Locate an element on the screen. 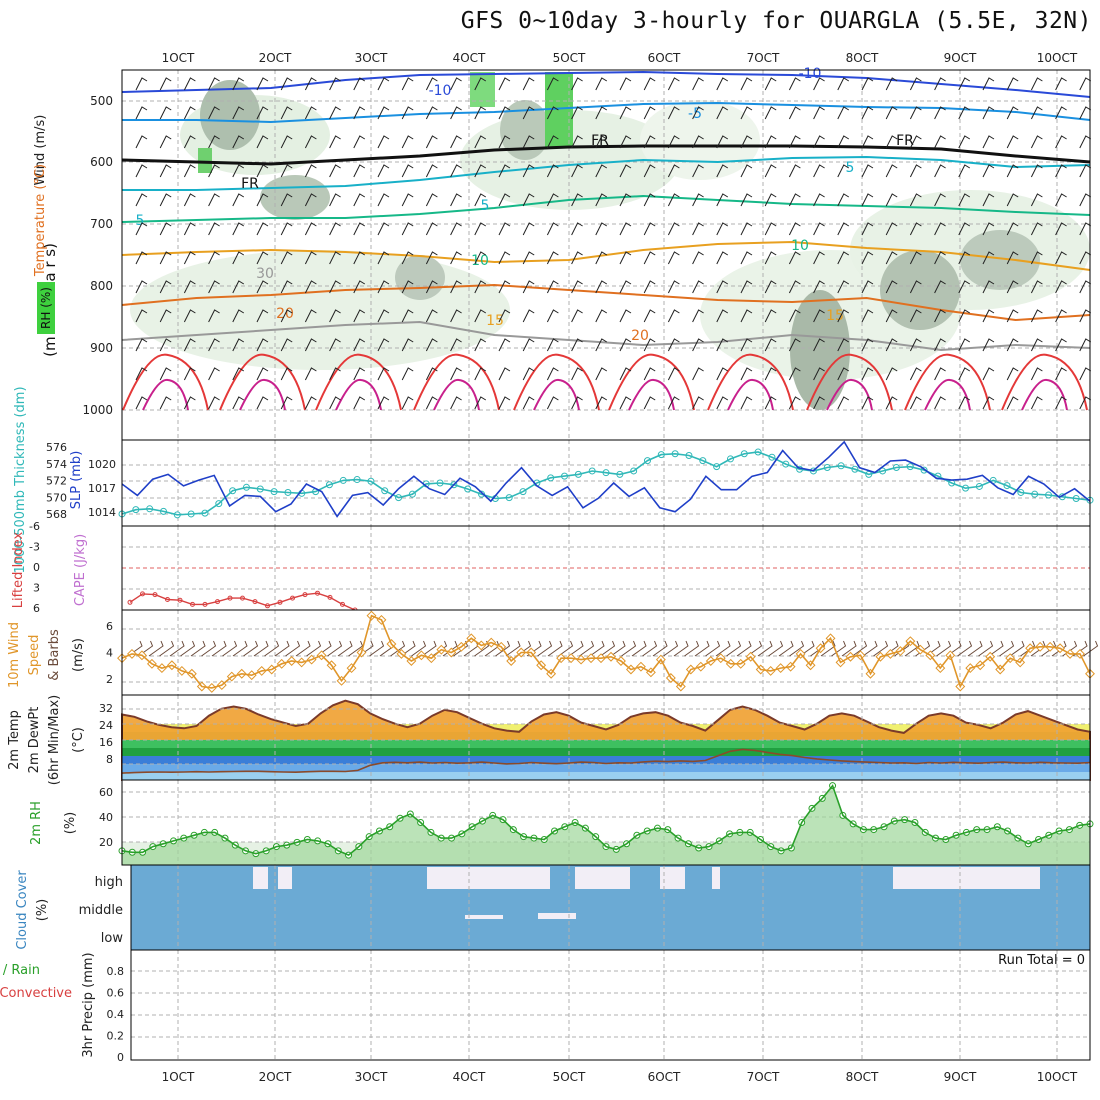 Image resolution: width=1100 pixels, height=1100 pixels. temperature-band-front is located at coordinates (606, 744).